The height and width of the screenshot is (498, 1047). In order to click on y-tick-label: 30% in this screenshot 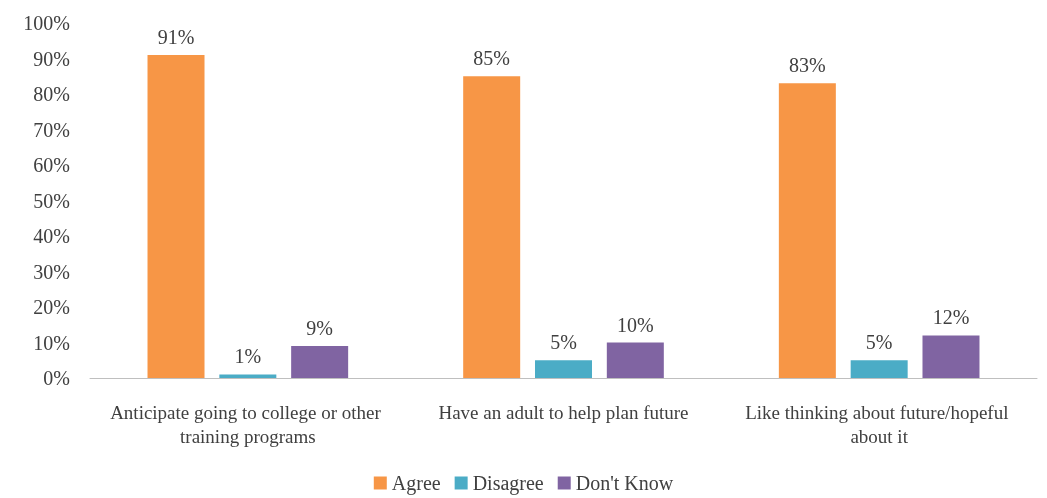, I will do `click(51, 271)`.